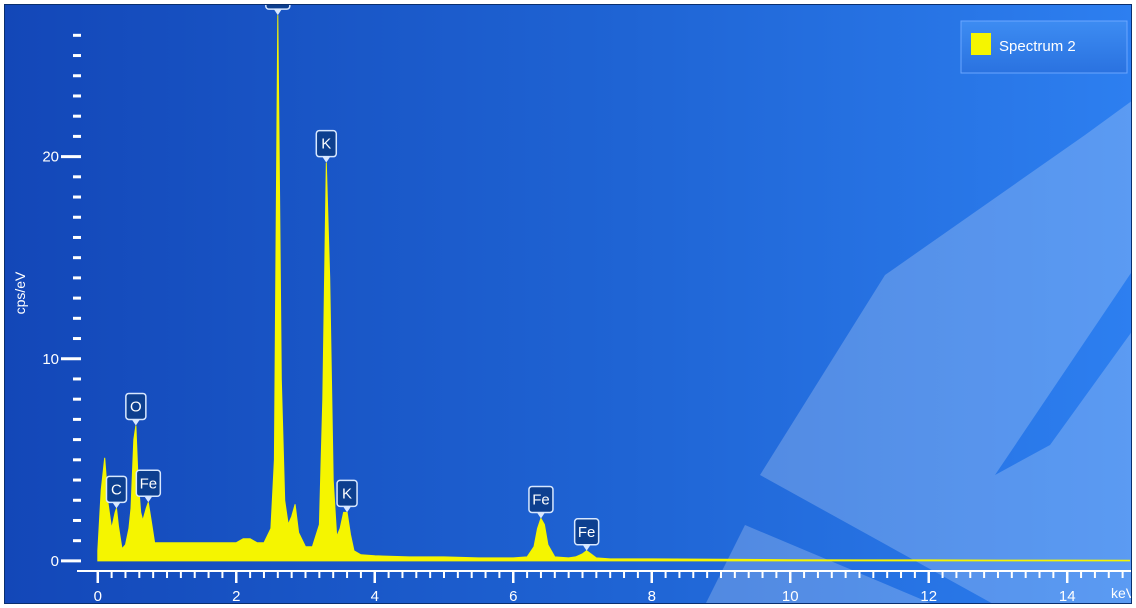  I want to click on legend: Spectrum 2, so click(1044, 47).